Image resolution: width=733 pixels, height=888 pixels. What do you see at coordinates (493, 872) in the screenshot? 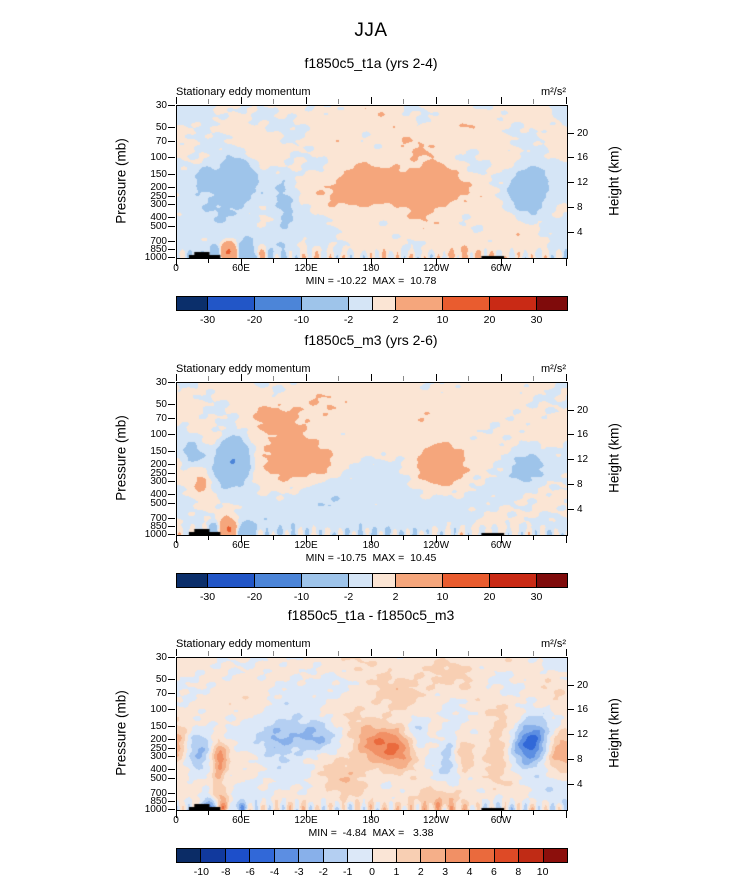
I see `colorbar-tick-label: 6` at bounding box center [493, 872].